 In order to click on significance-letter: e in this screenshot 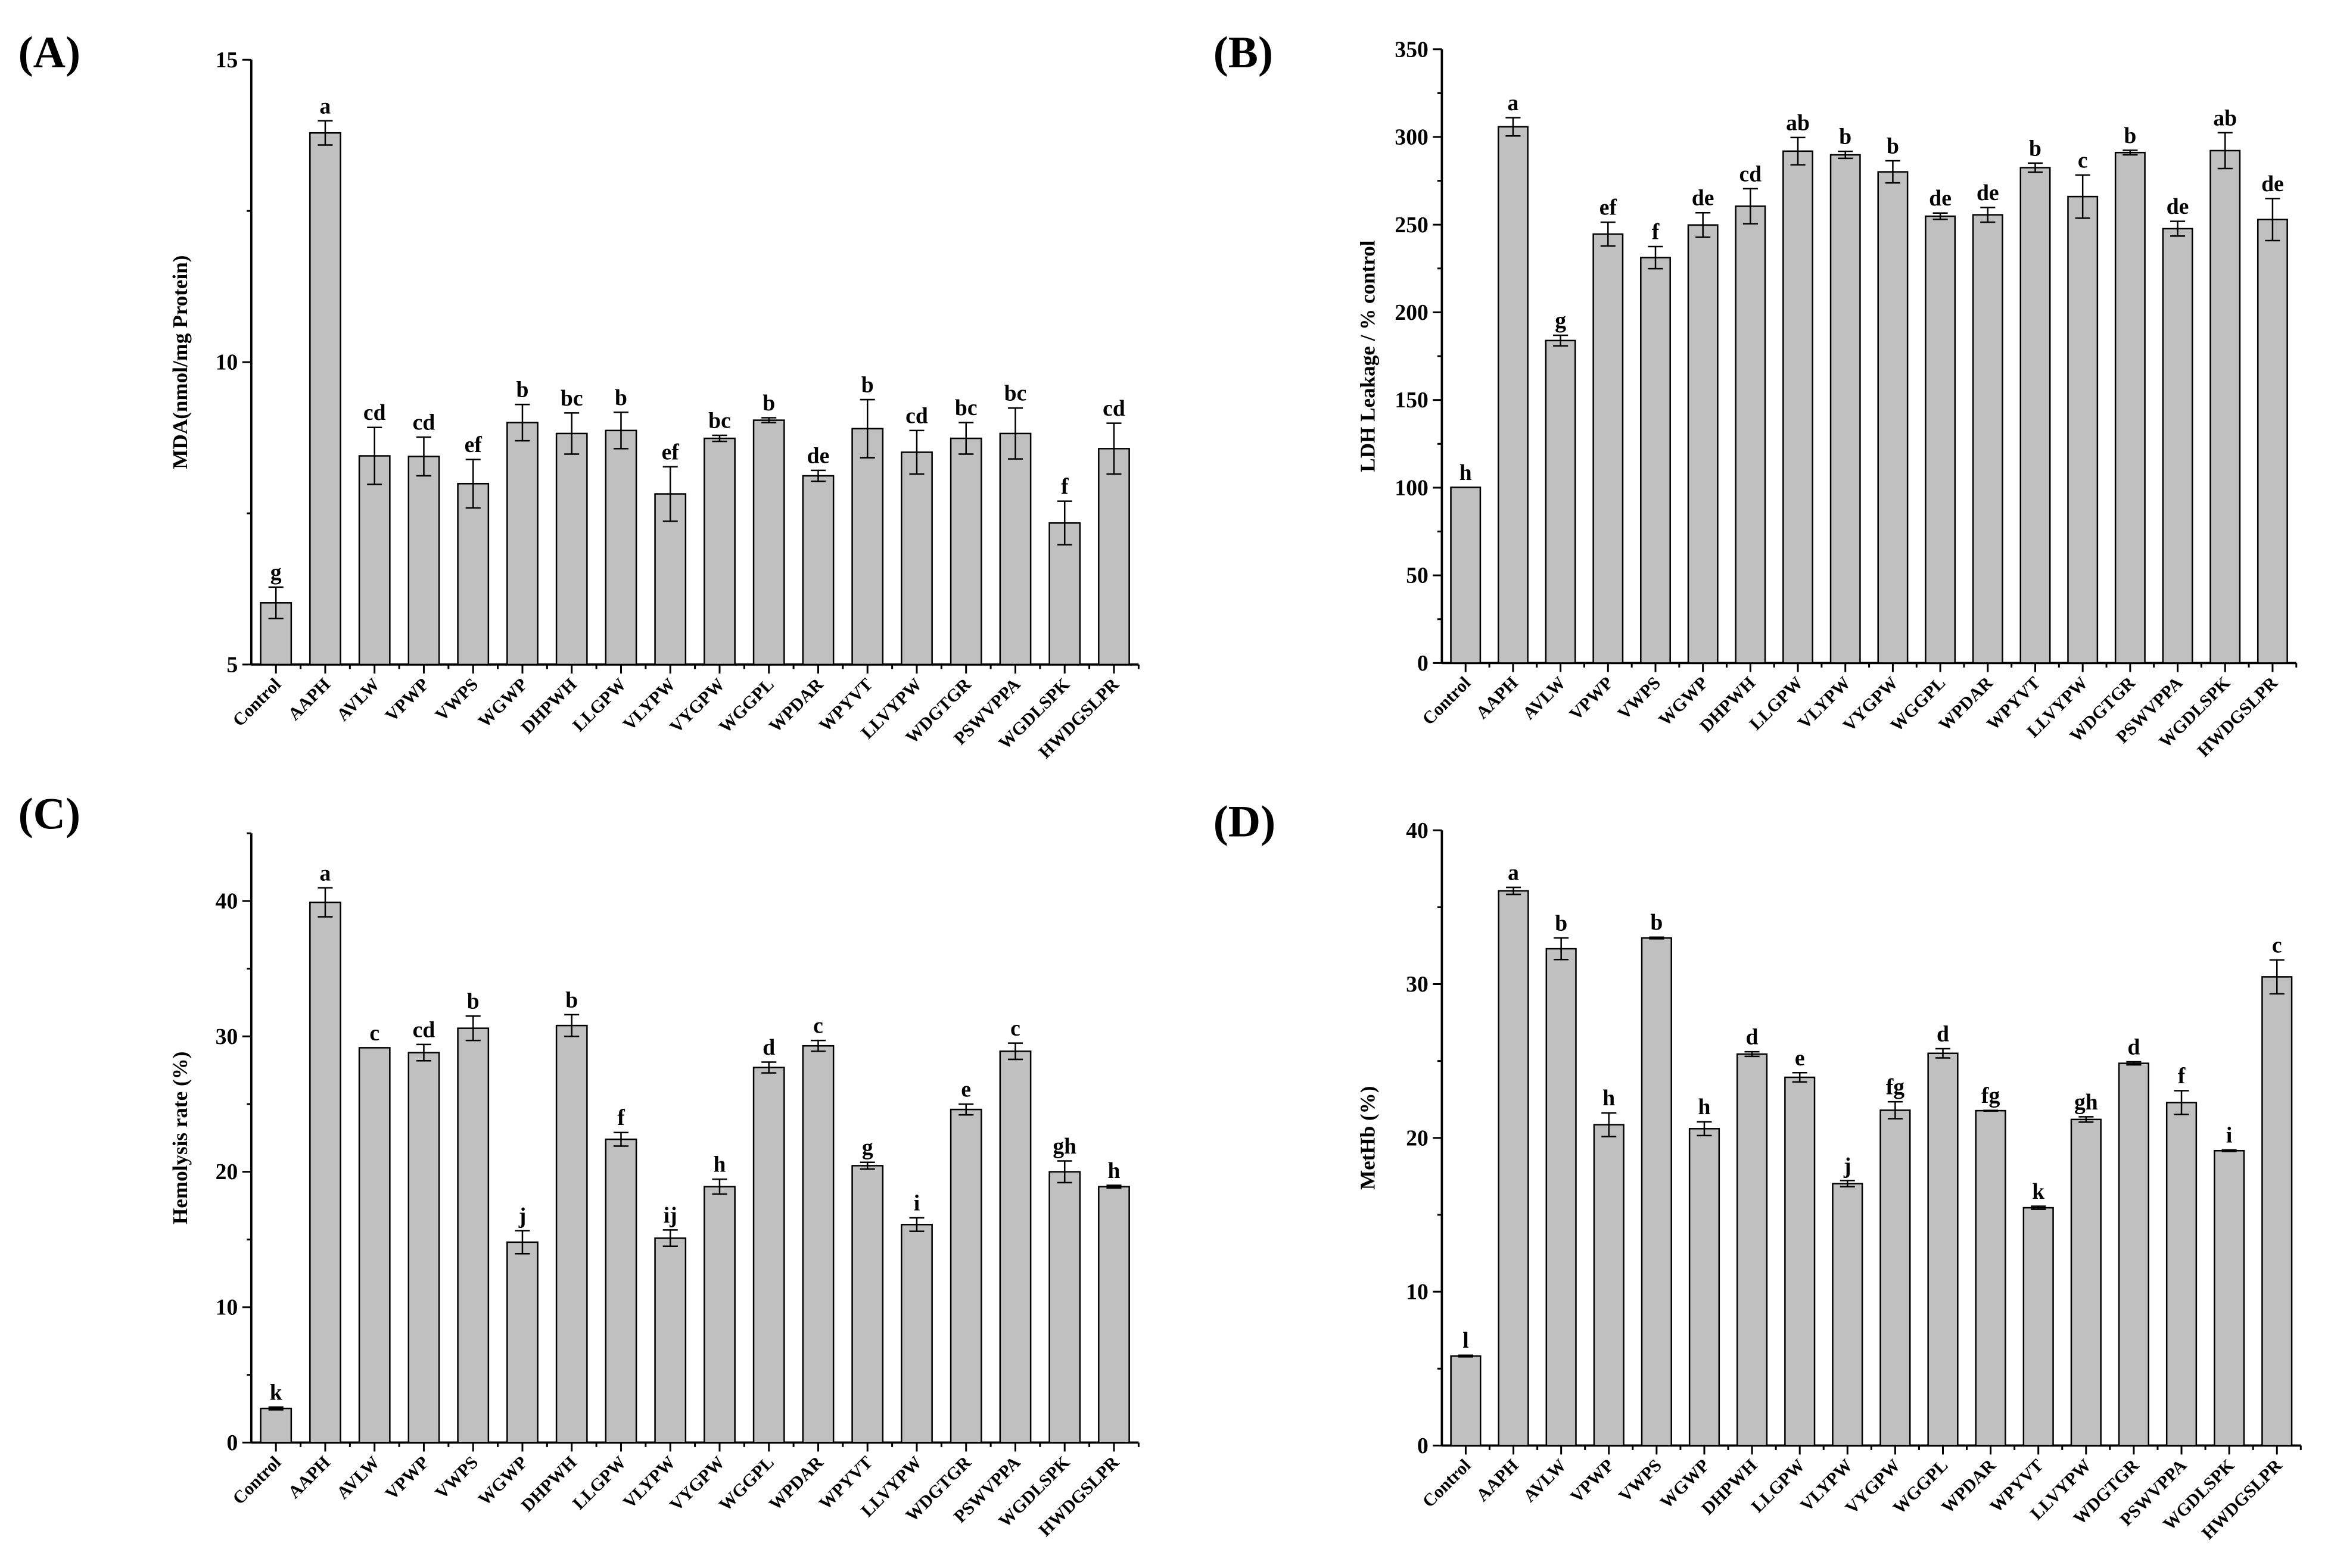, I will do `click(1800, 1058)`.